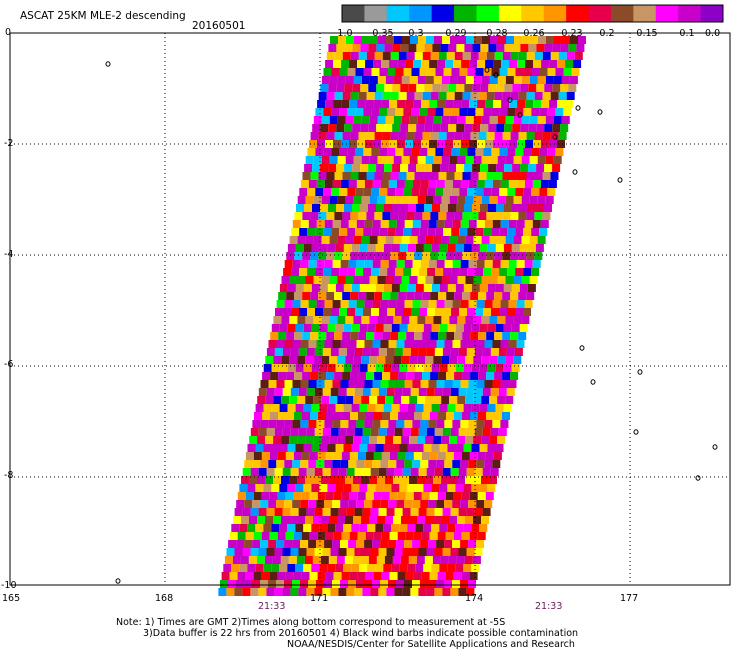 Image resolution: width=740 pixels, height=650 pixels. What do you see at coordinates (532, 33) in the screenshot?
I see `colorbar-label: -0.26` at bounding box center [532, 33].